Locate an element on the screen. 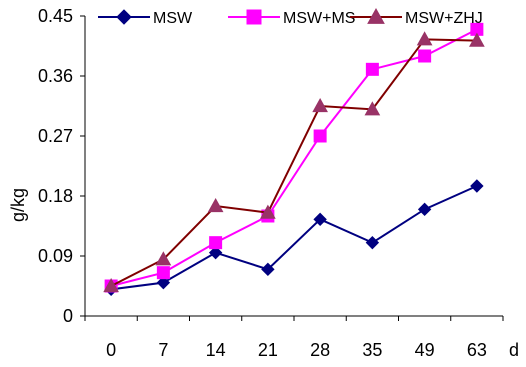 This screenshot has width=526, height=367. x-tick-label: 14 is located at coordinates (216, 350).